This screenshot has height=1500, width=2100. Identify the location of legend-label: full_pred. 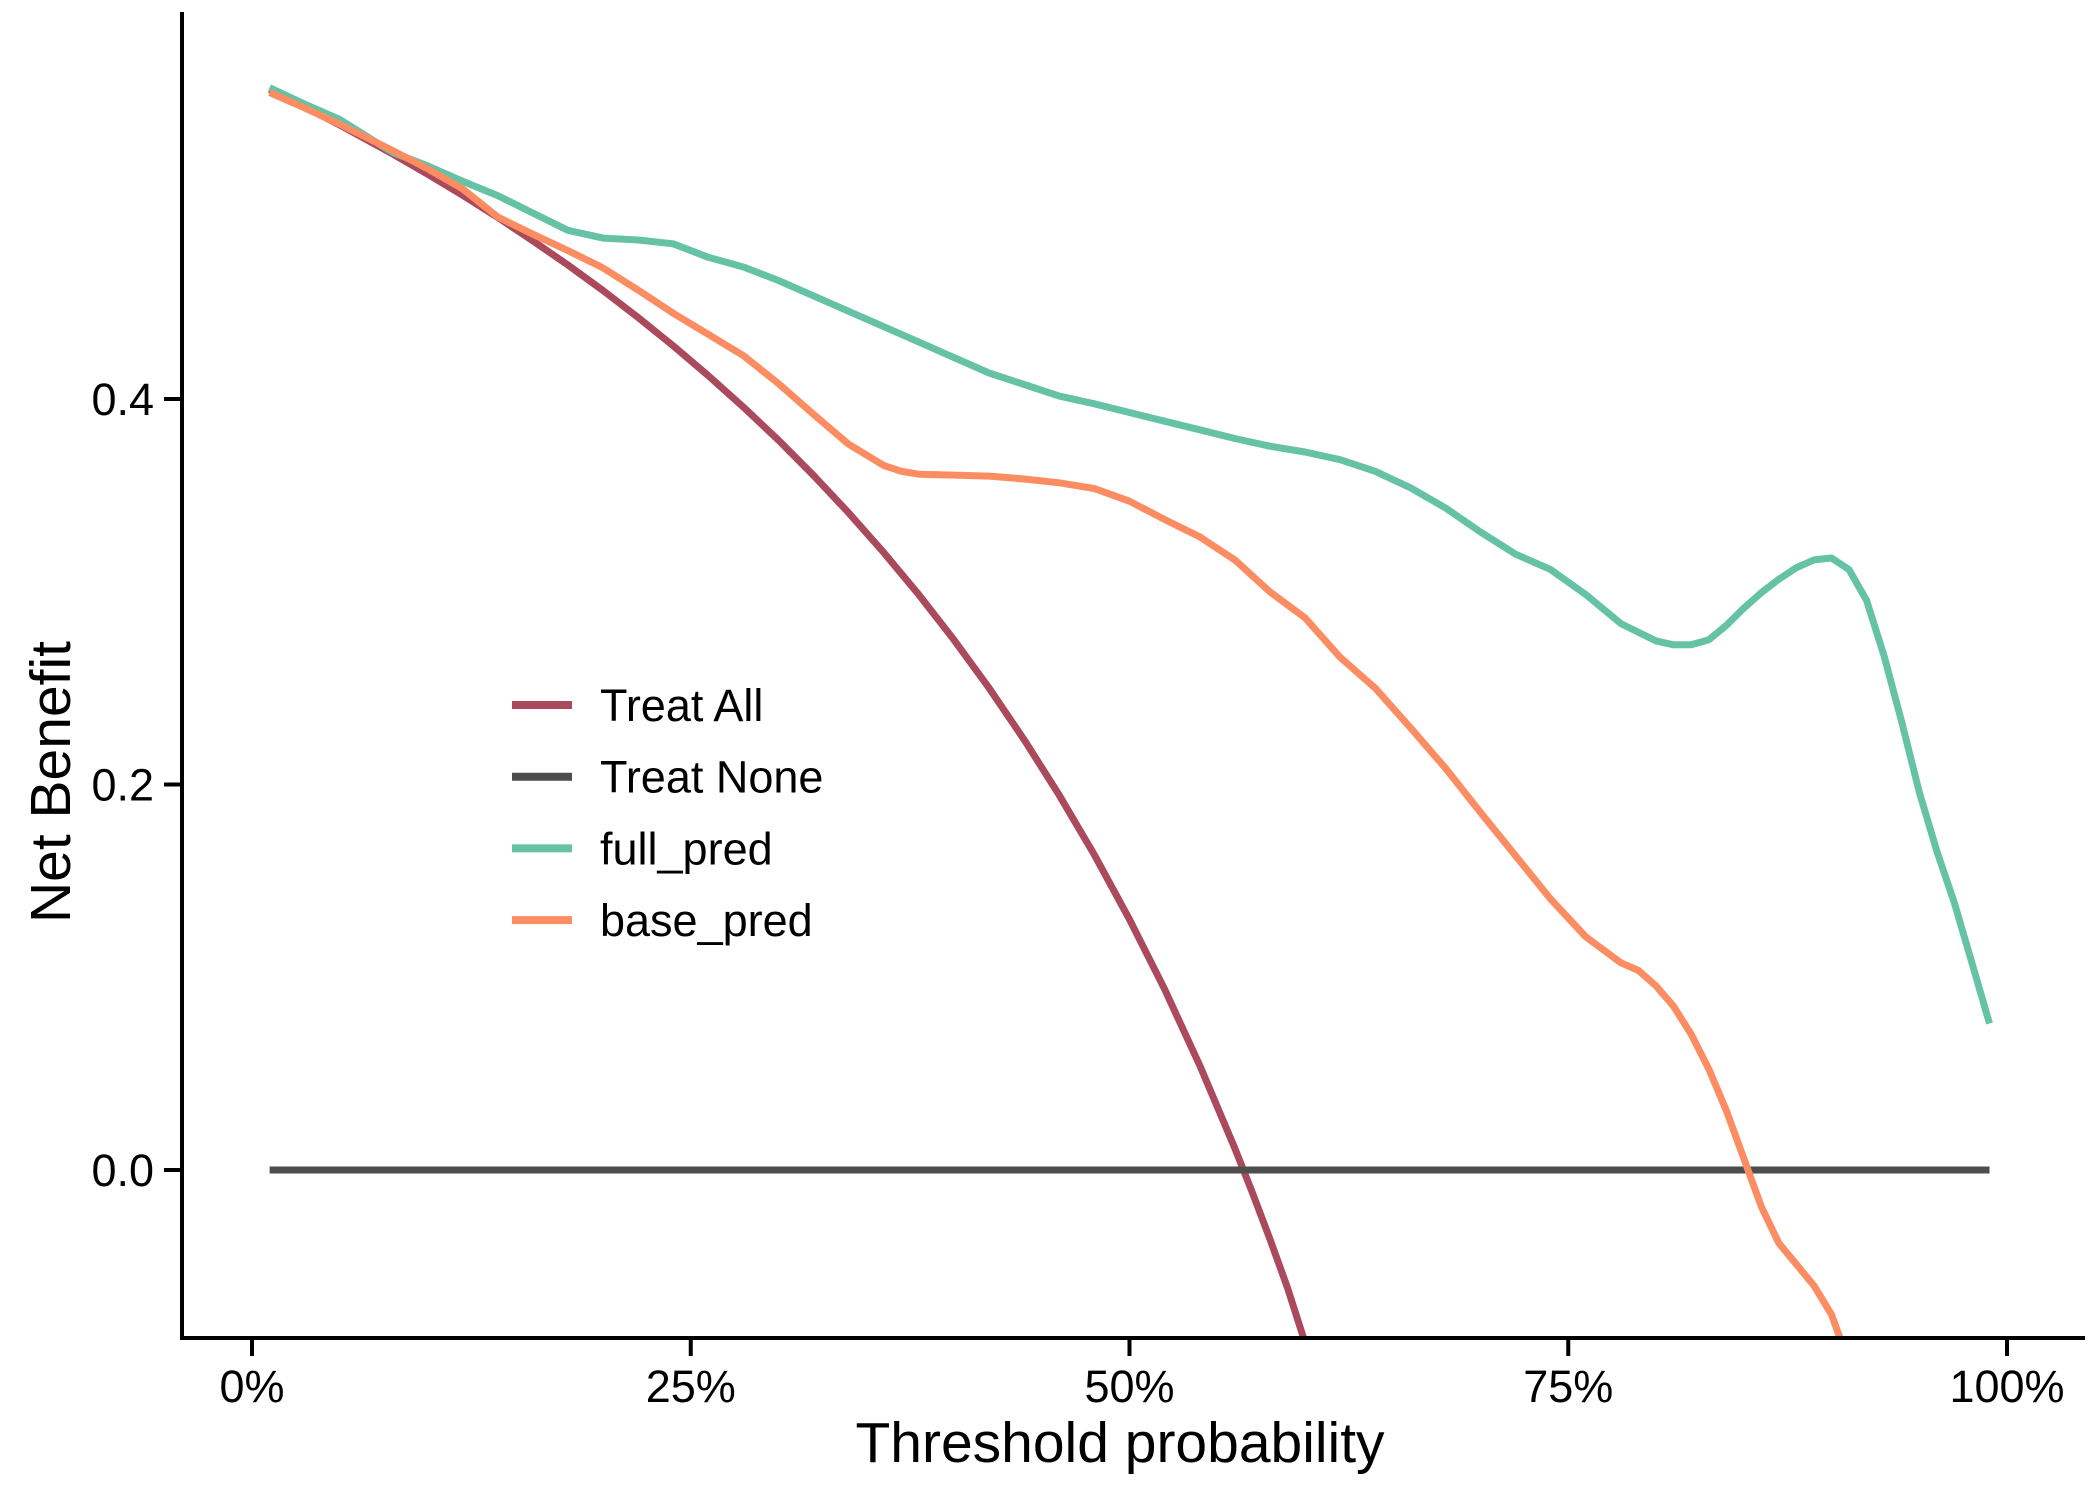
(686, 848).